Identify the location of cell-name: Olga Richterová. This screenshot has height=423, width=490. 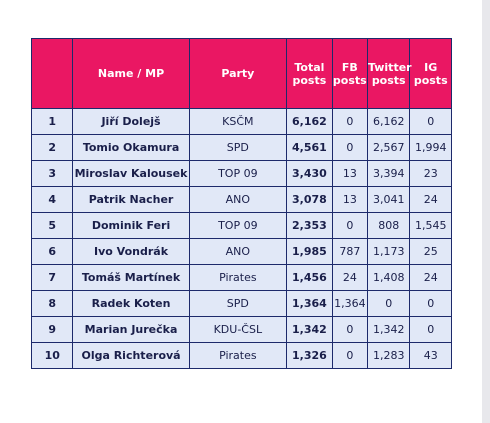
(131, 355).